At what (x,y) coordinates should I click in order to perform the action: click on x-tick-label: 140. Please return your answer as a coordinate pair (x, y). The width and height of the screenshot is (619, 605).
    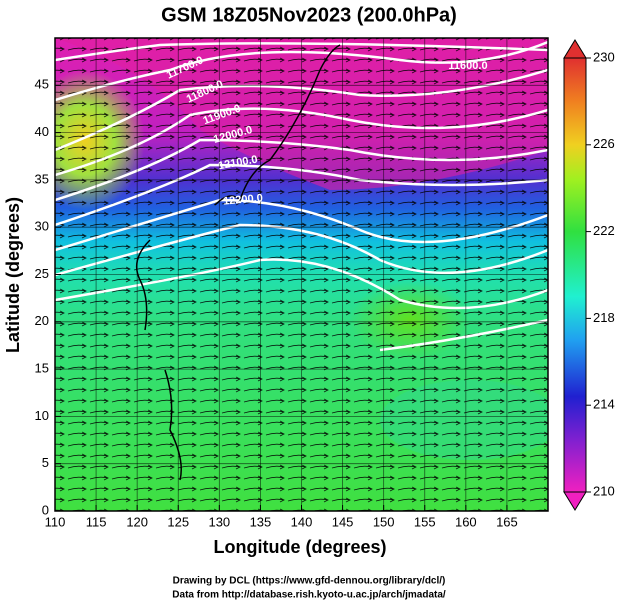
    Looking at the image, I should click on (302, 521).